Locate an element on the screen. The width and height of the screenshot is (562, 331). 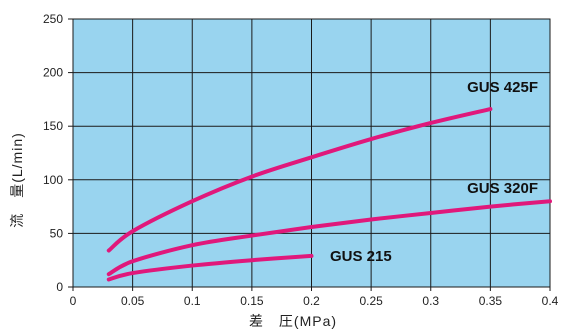
y-tick-label: 50 is located at coordinates (57, 233).